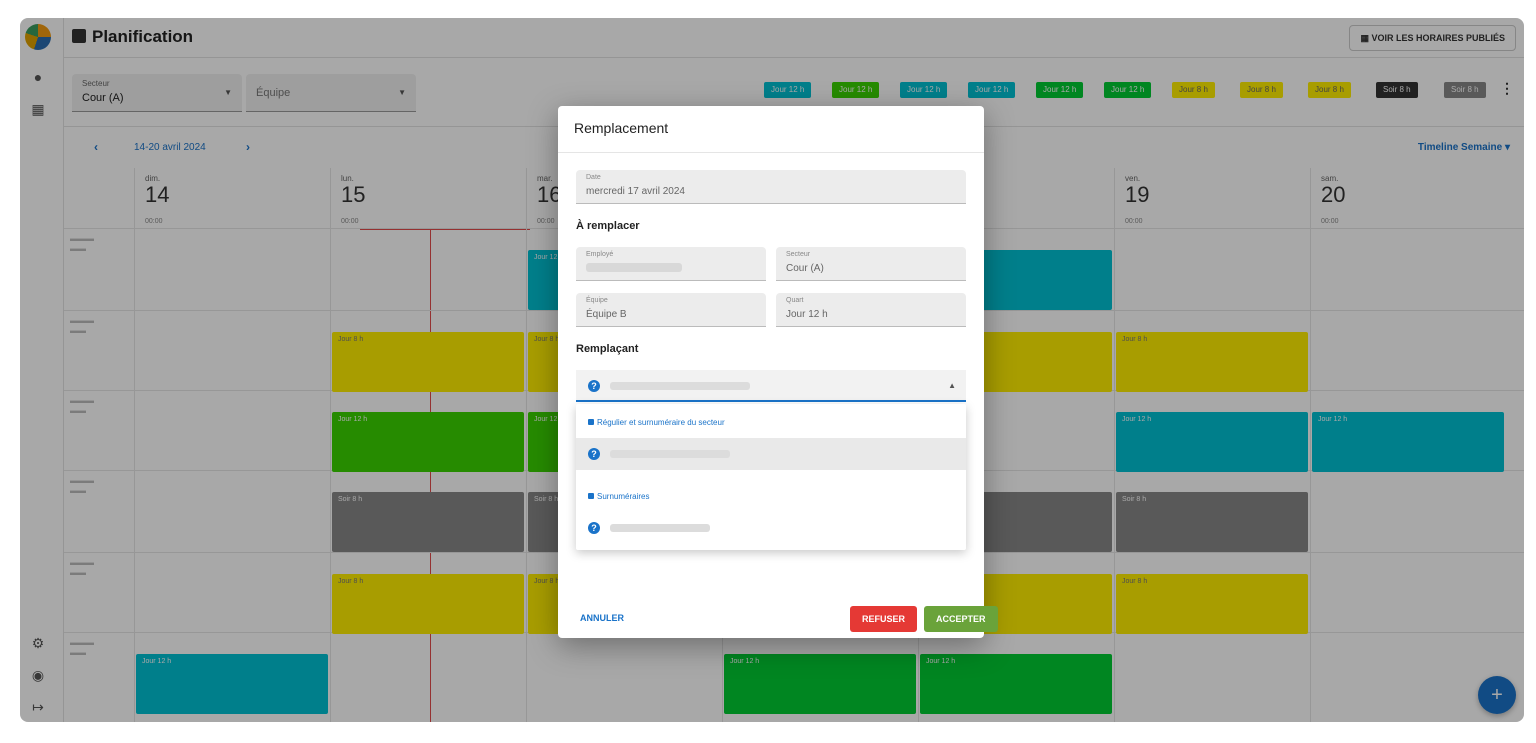 The width and height of the screenshot is (1536, 743). Describe the element at coordinates (1497, 695) in the screenshot. I see `add-shift-button: +` at that location.